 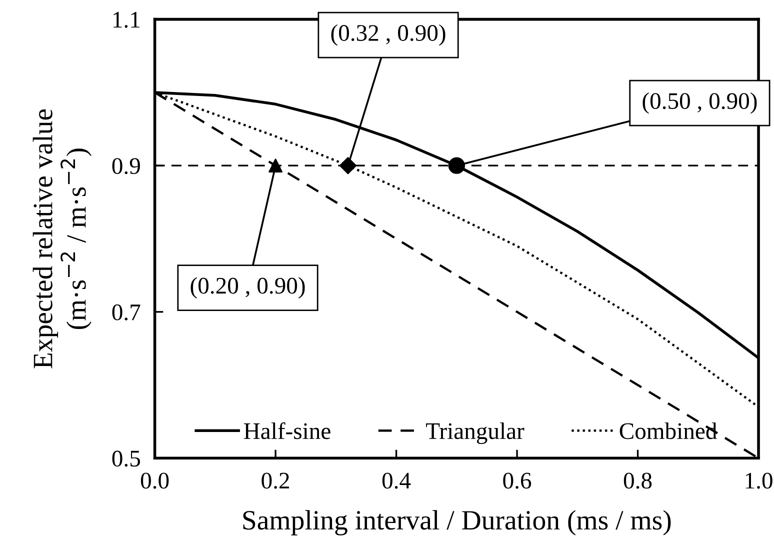 What do you see at coordinates (457, 523) in the screenshot?
I see `x-axis-title: Sampling interval / Duration (ms / ms)` at bounding box center [457, 523].